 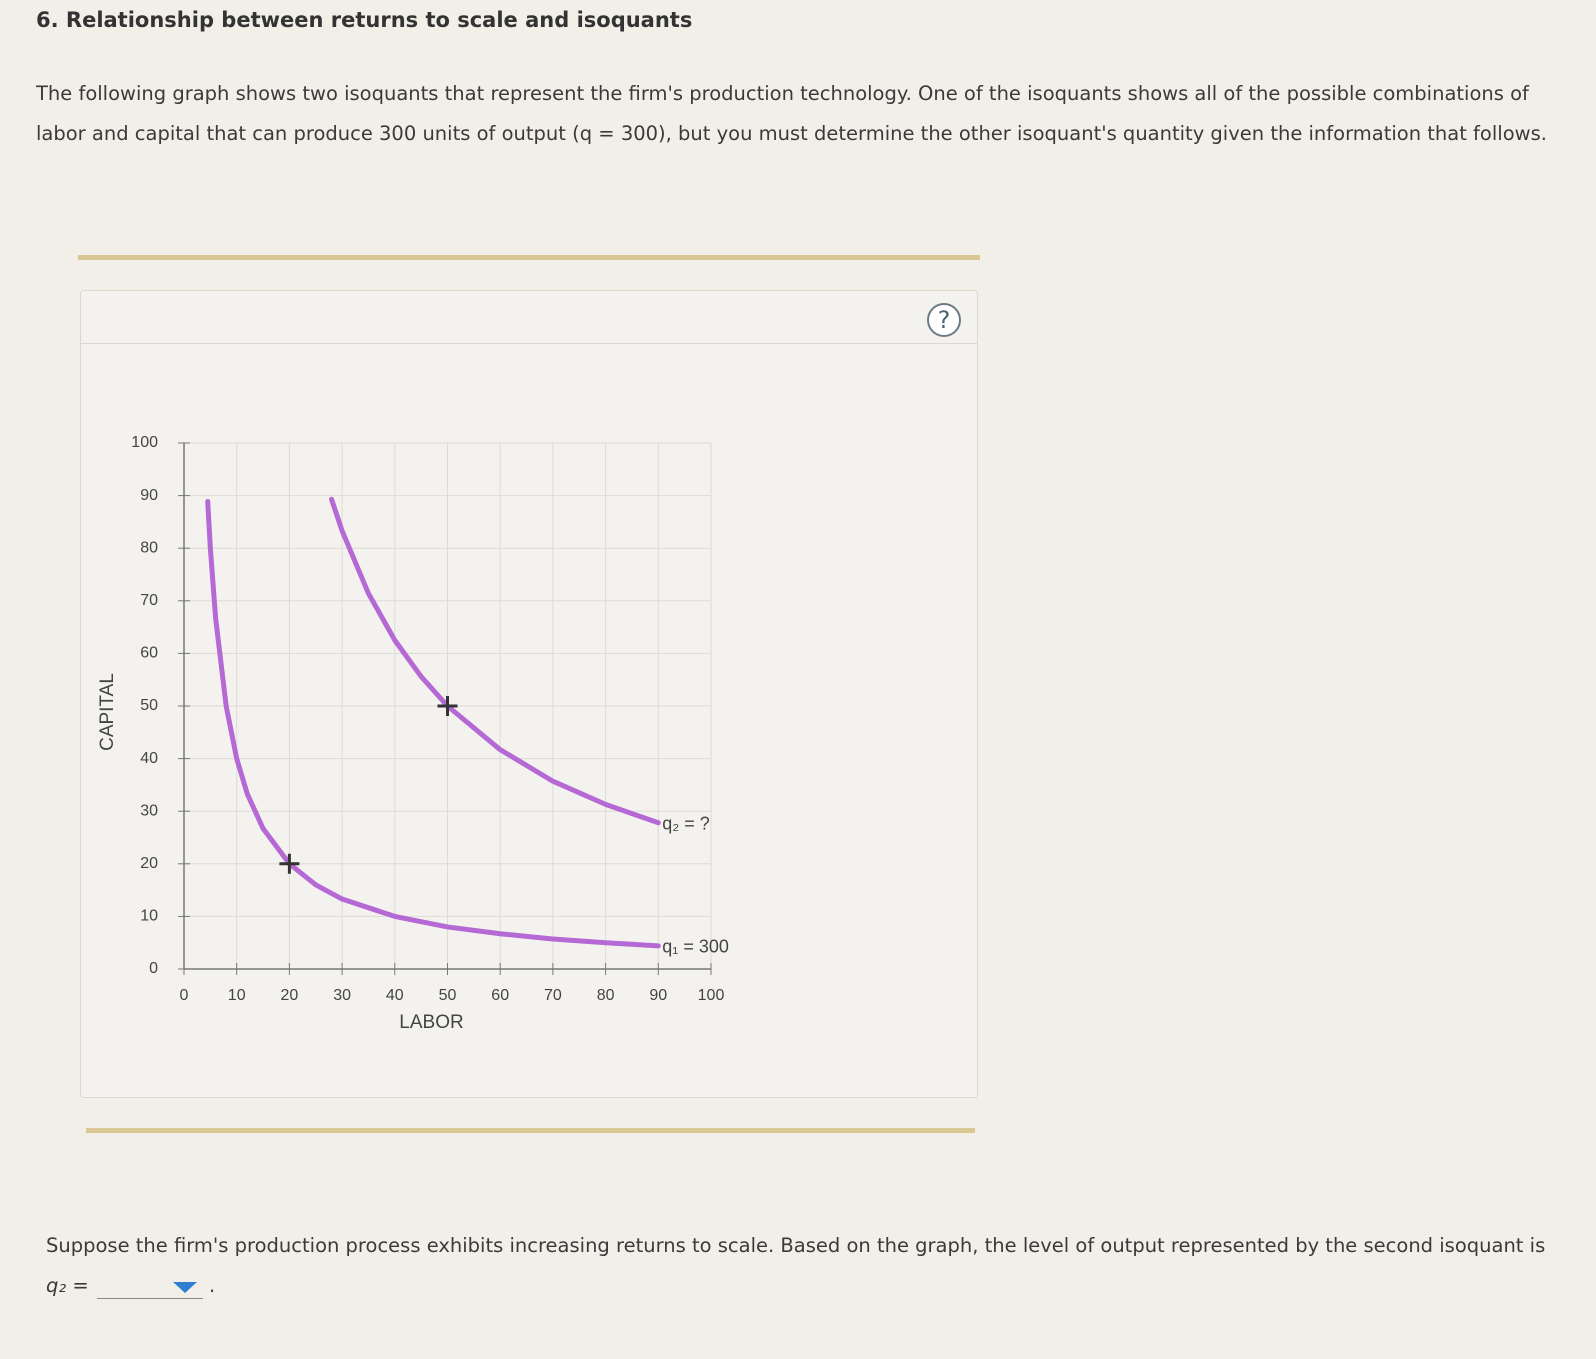 I want to click on x-tick-label: 90, so click(x=658, y=995).